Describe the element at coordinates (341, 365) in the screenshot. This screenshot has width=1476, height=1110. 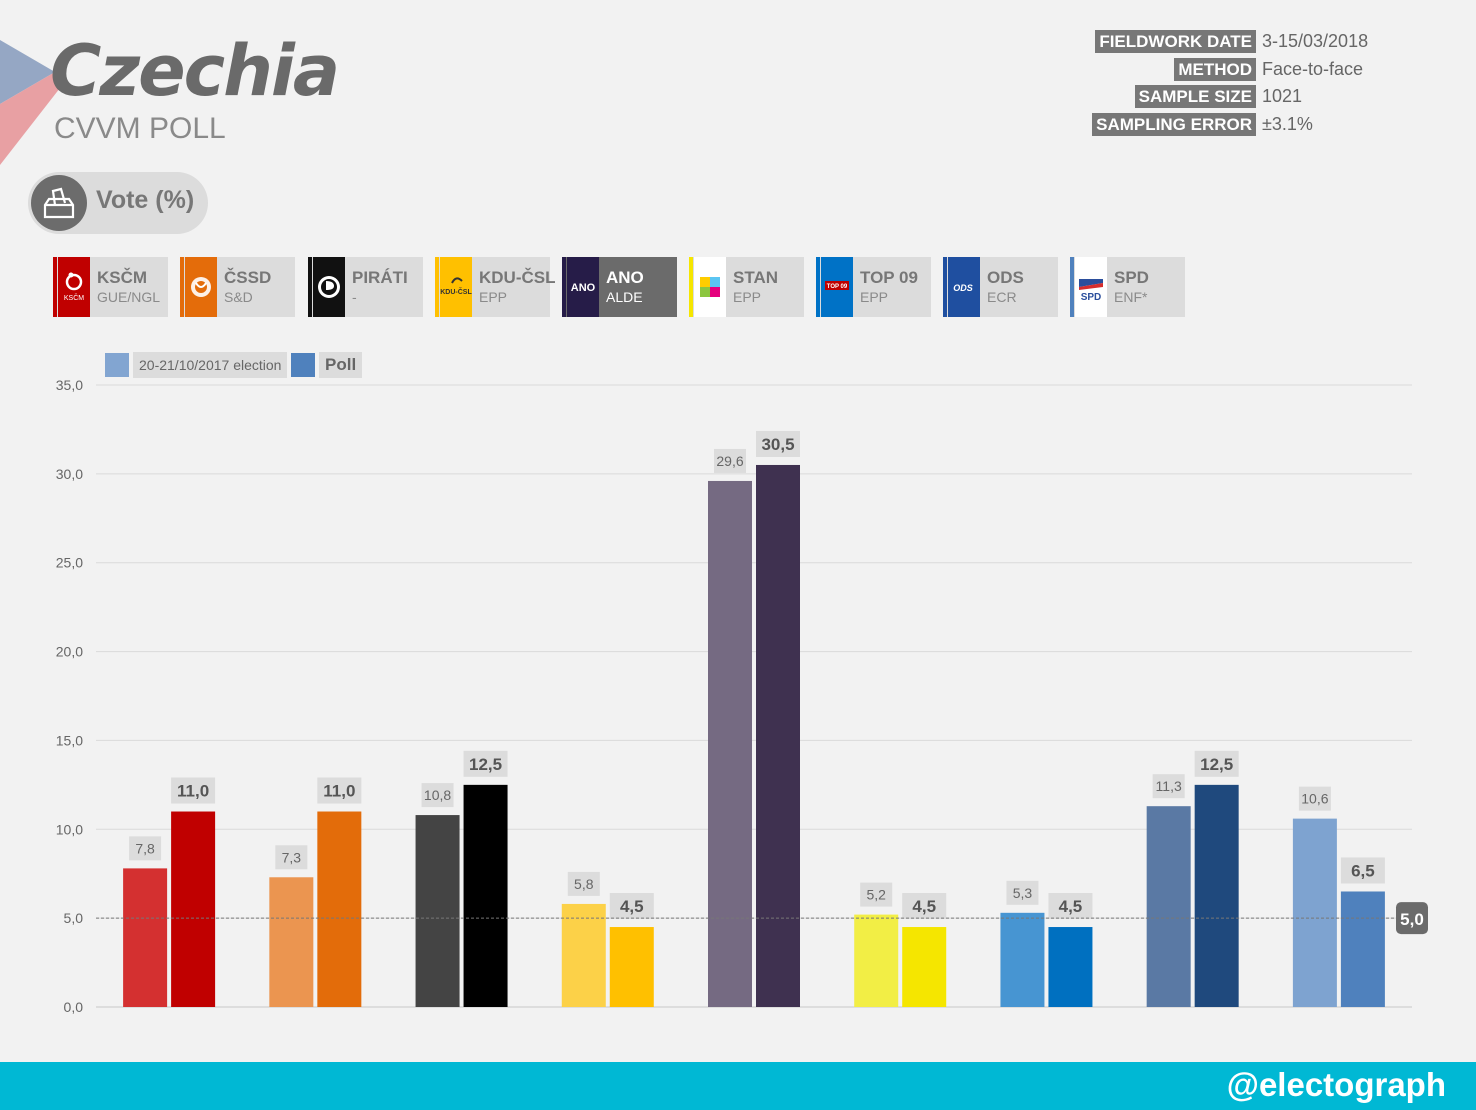
I see `legend-label: Poll` at that location.